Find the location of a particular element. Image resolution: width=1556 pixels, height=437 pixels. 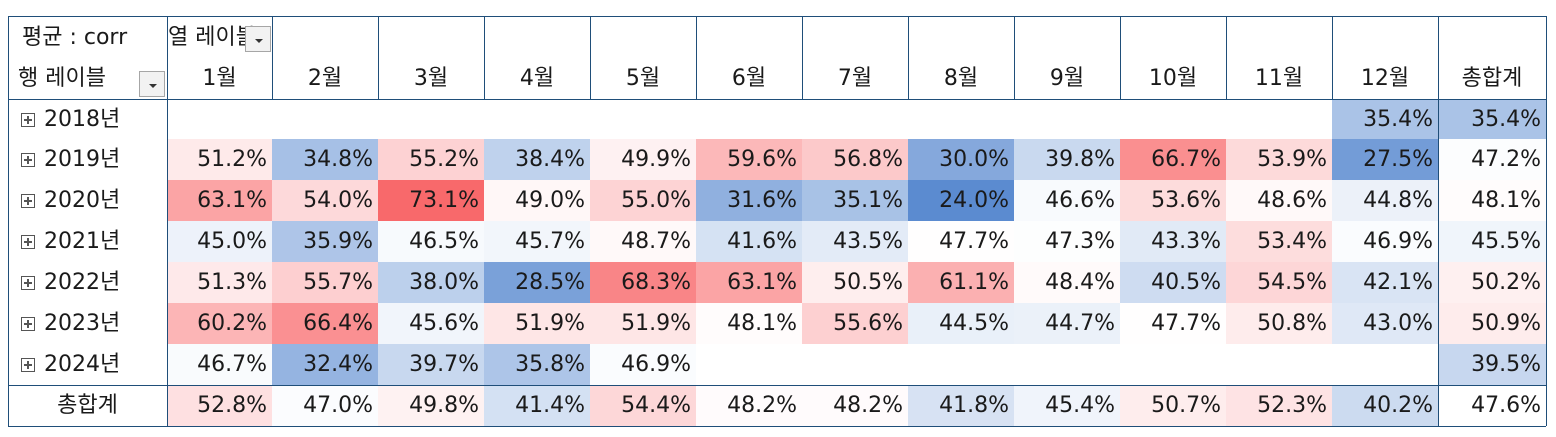

row-total-cell: 48.1% is located at coordinates (1492, 200).